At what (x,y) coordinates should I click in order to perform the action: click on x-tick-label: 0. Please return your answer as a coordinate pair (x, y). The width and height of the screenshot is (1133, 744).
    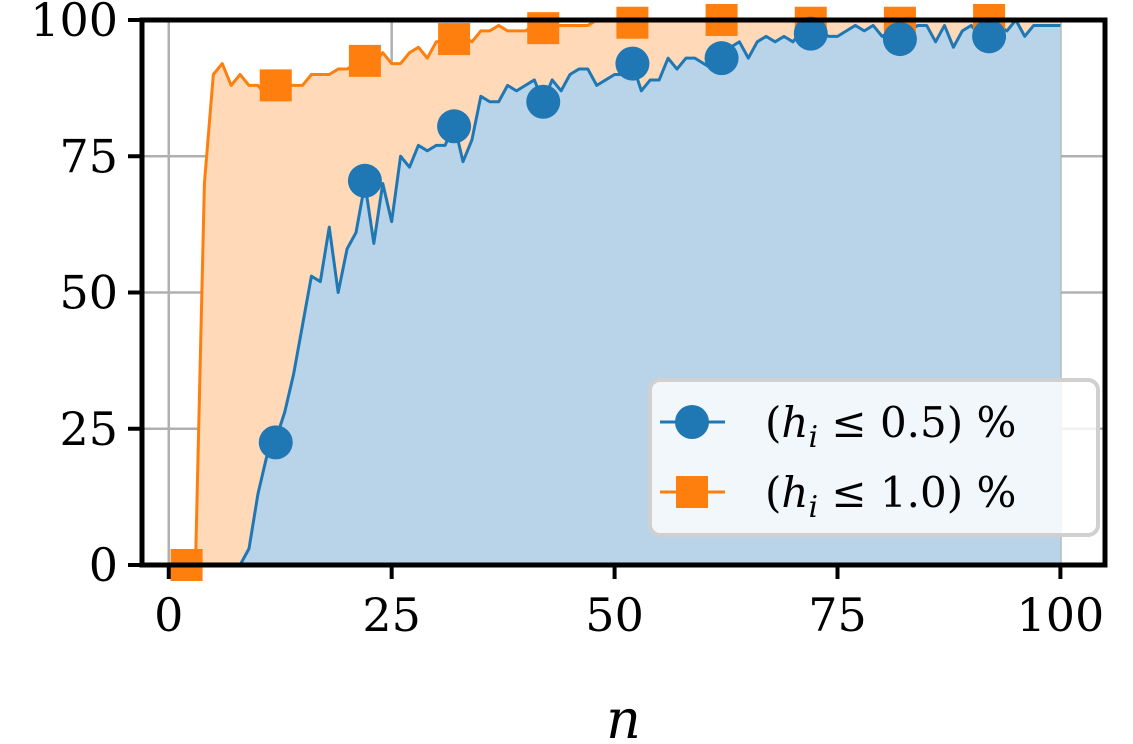
    Looking at the image, I should click on (168, 615).